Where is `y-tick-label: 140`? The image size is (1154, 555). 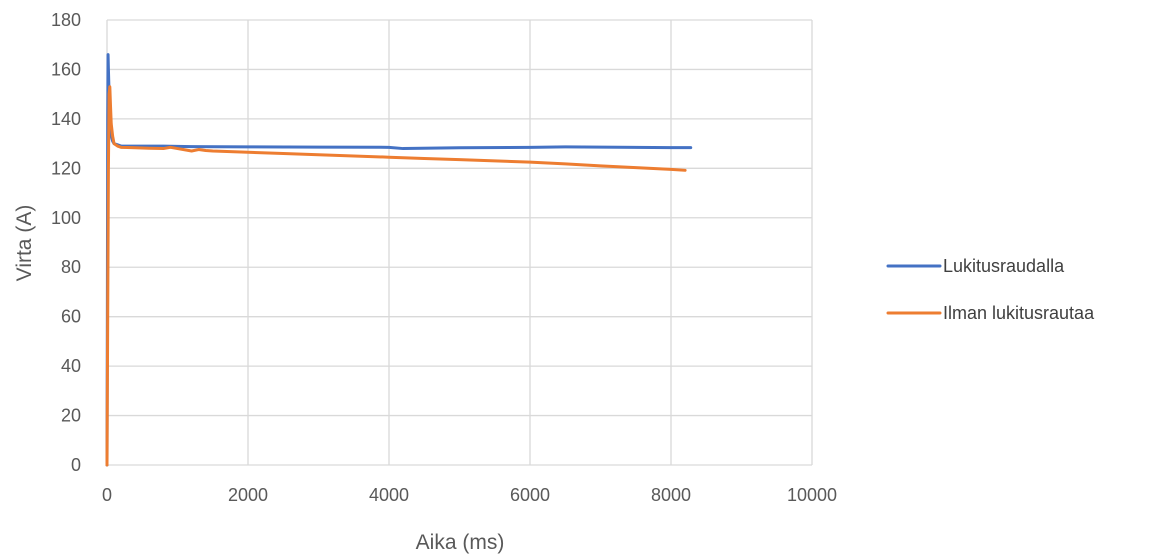
y-tick-label: 140 is located at coordinates (66, 119).